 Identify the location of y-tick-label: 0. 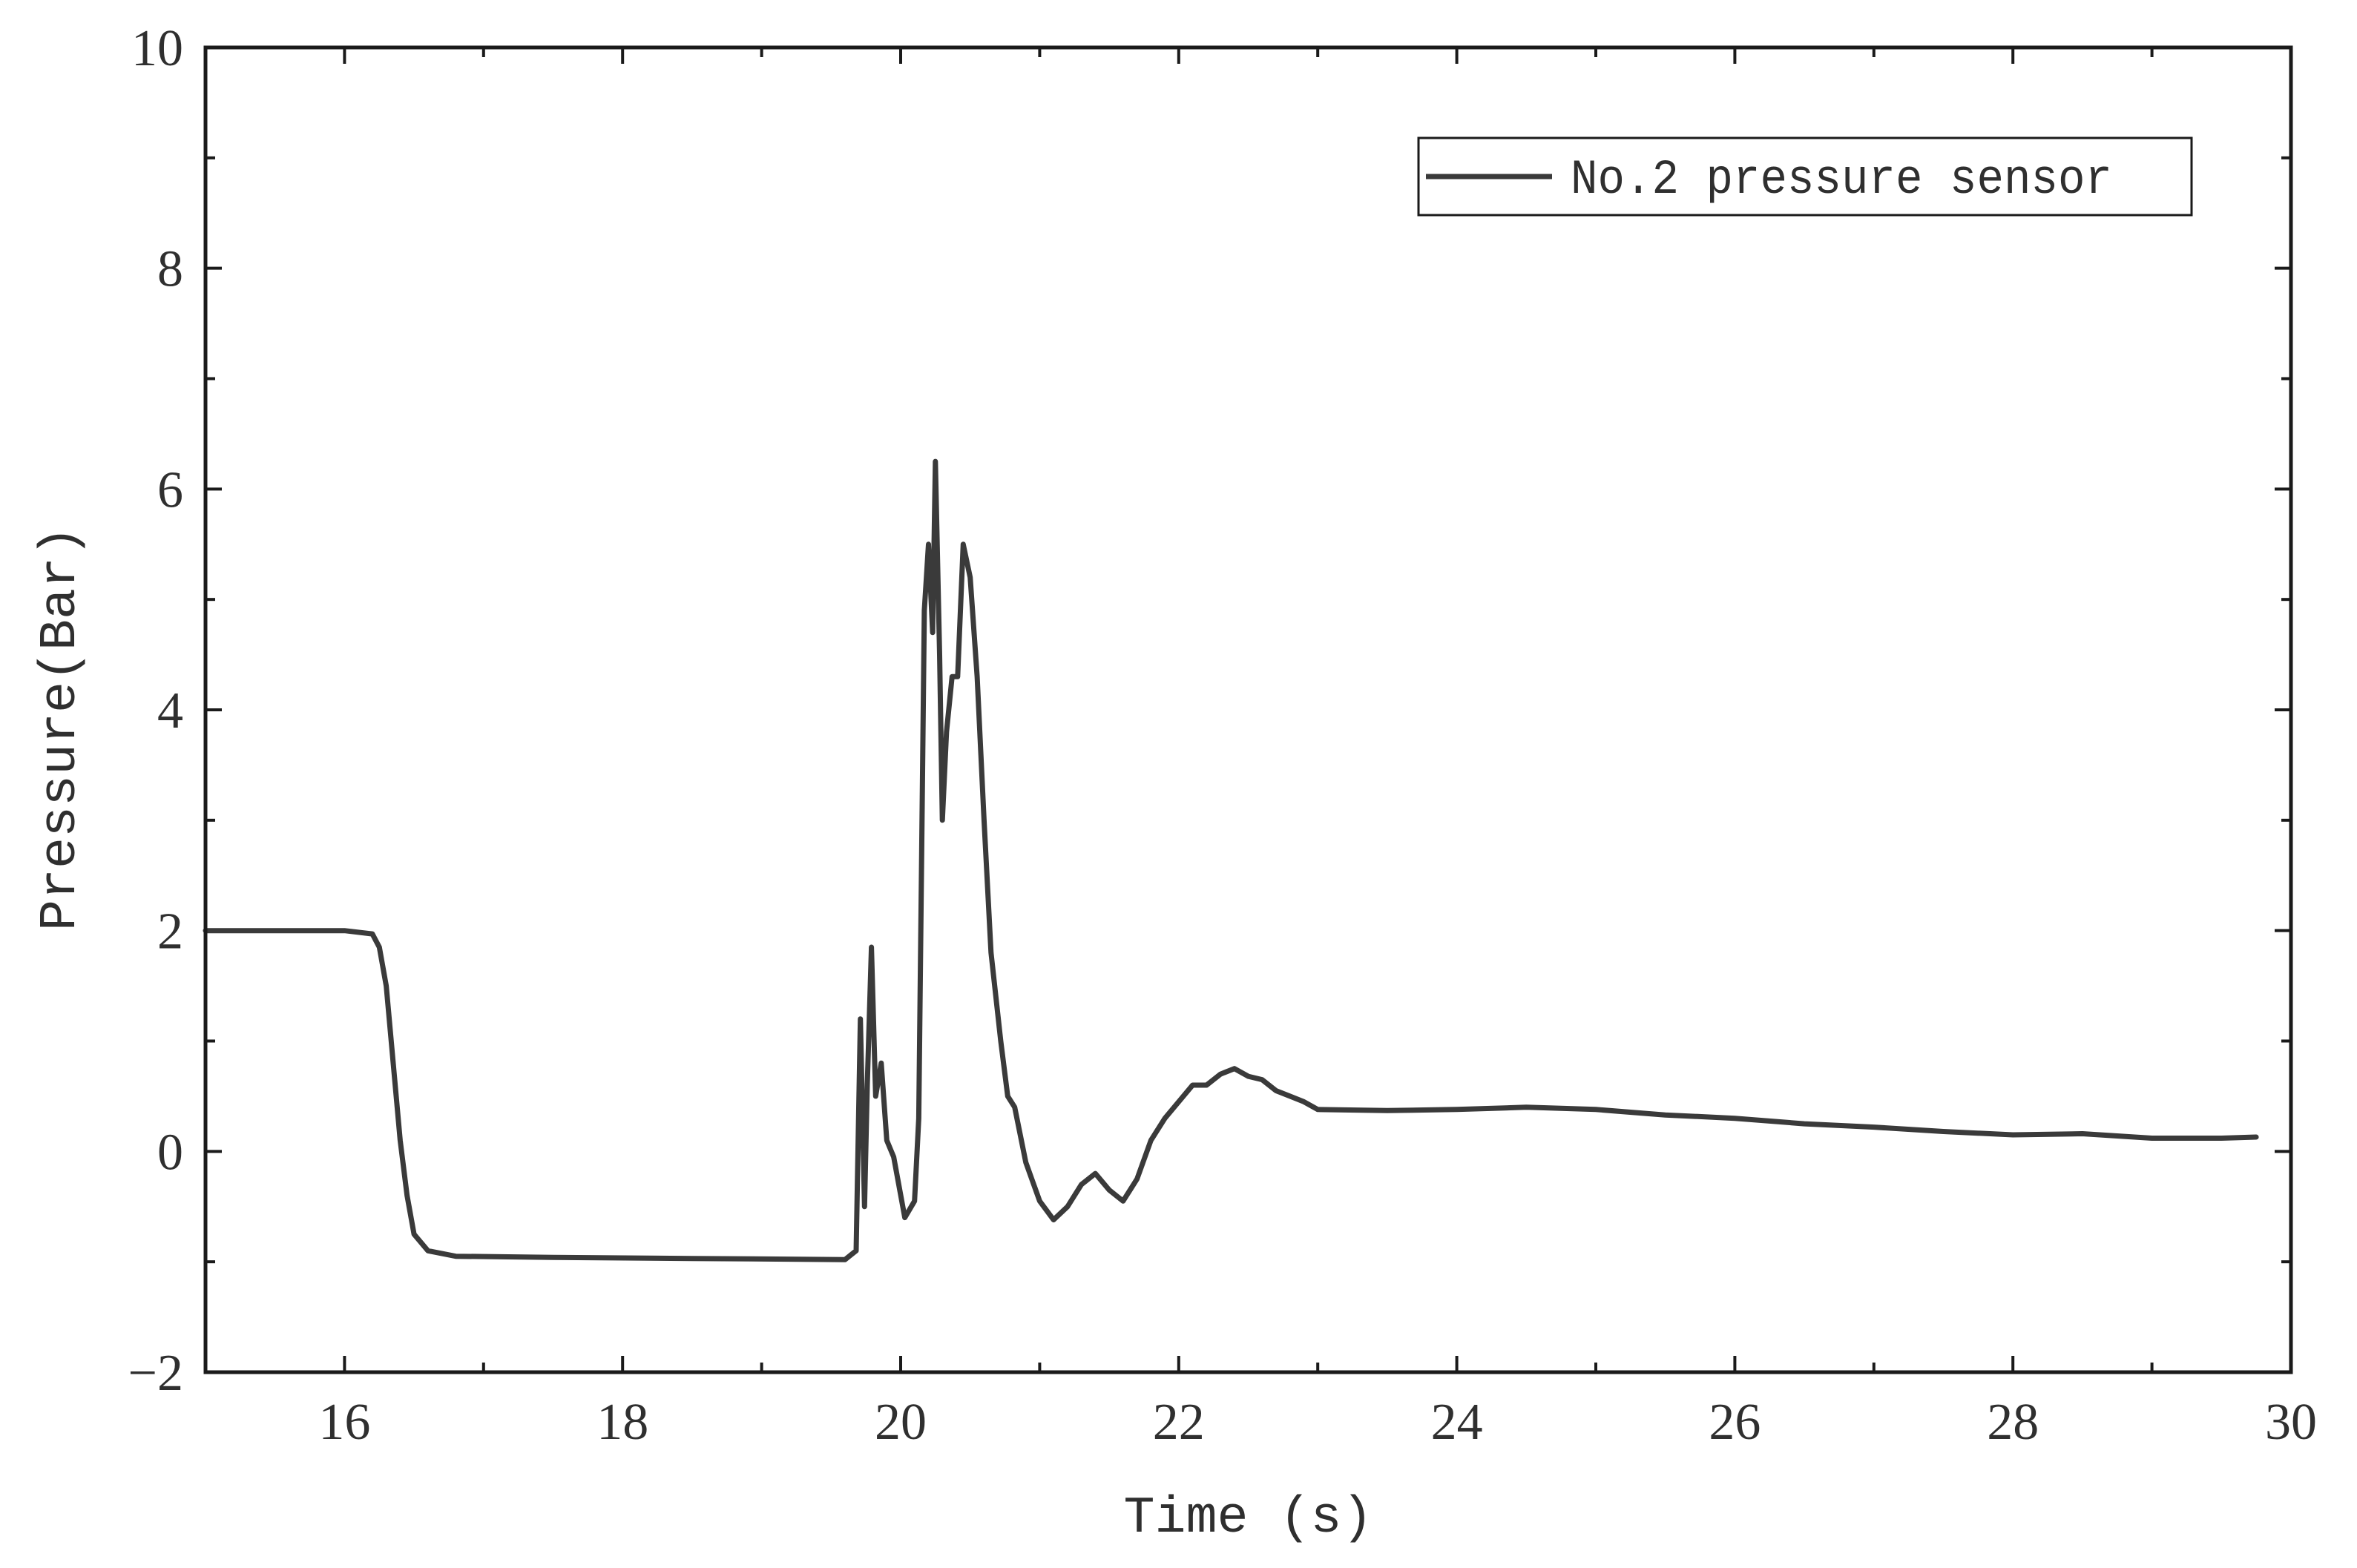
(170, 1153).